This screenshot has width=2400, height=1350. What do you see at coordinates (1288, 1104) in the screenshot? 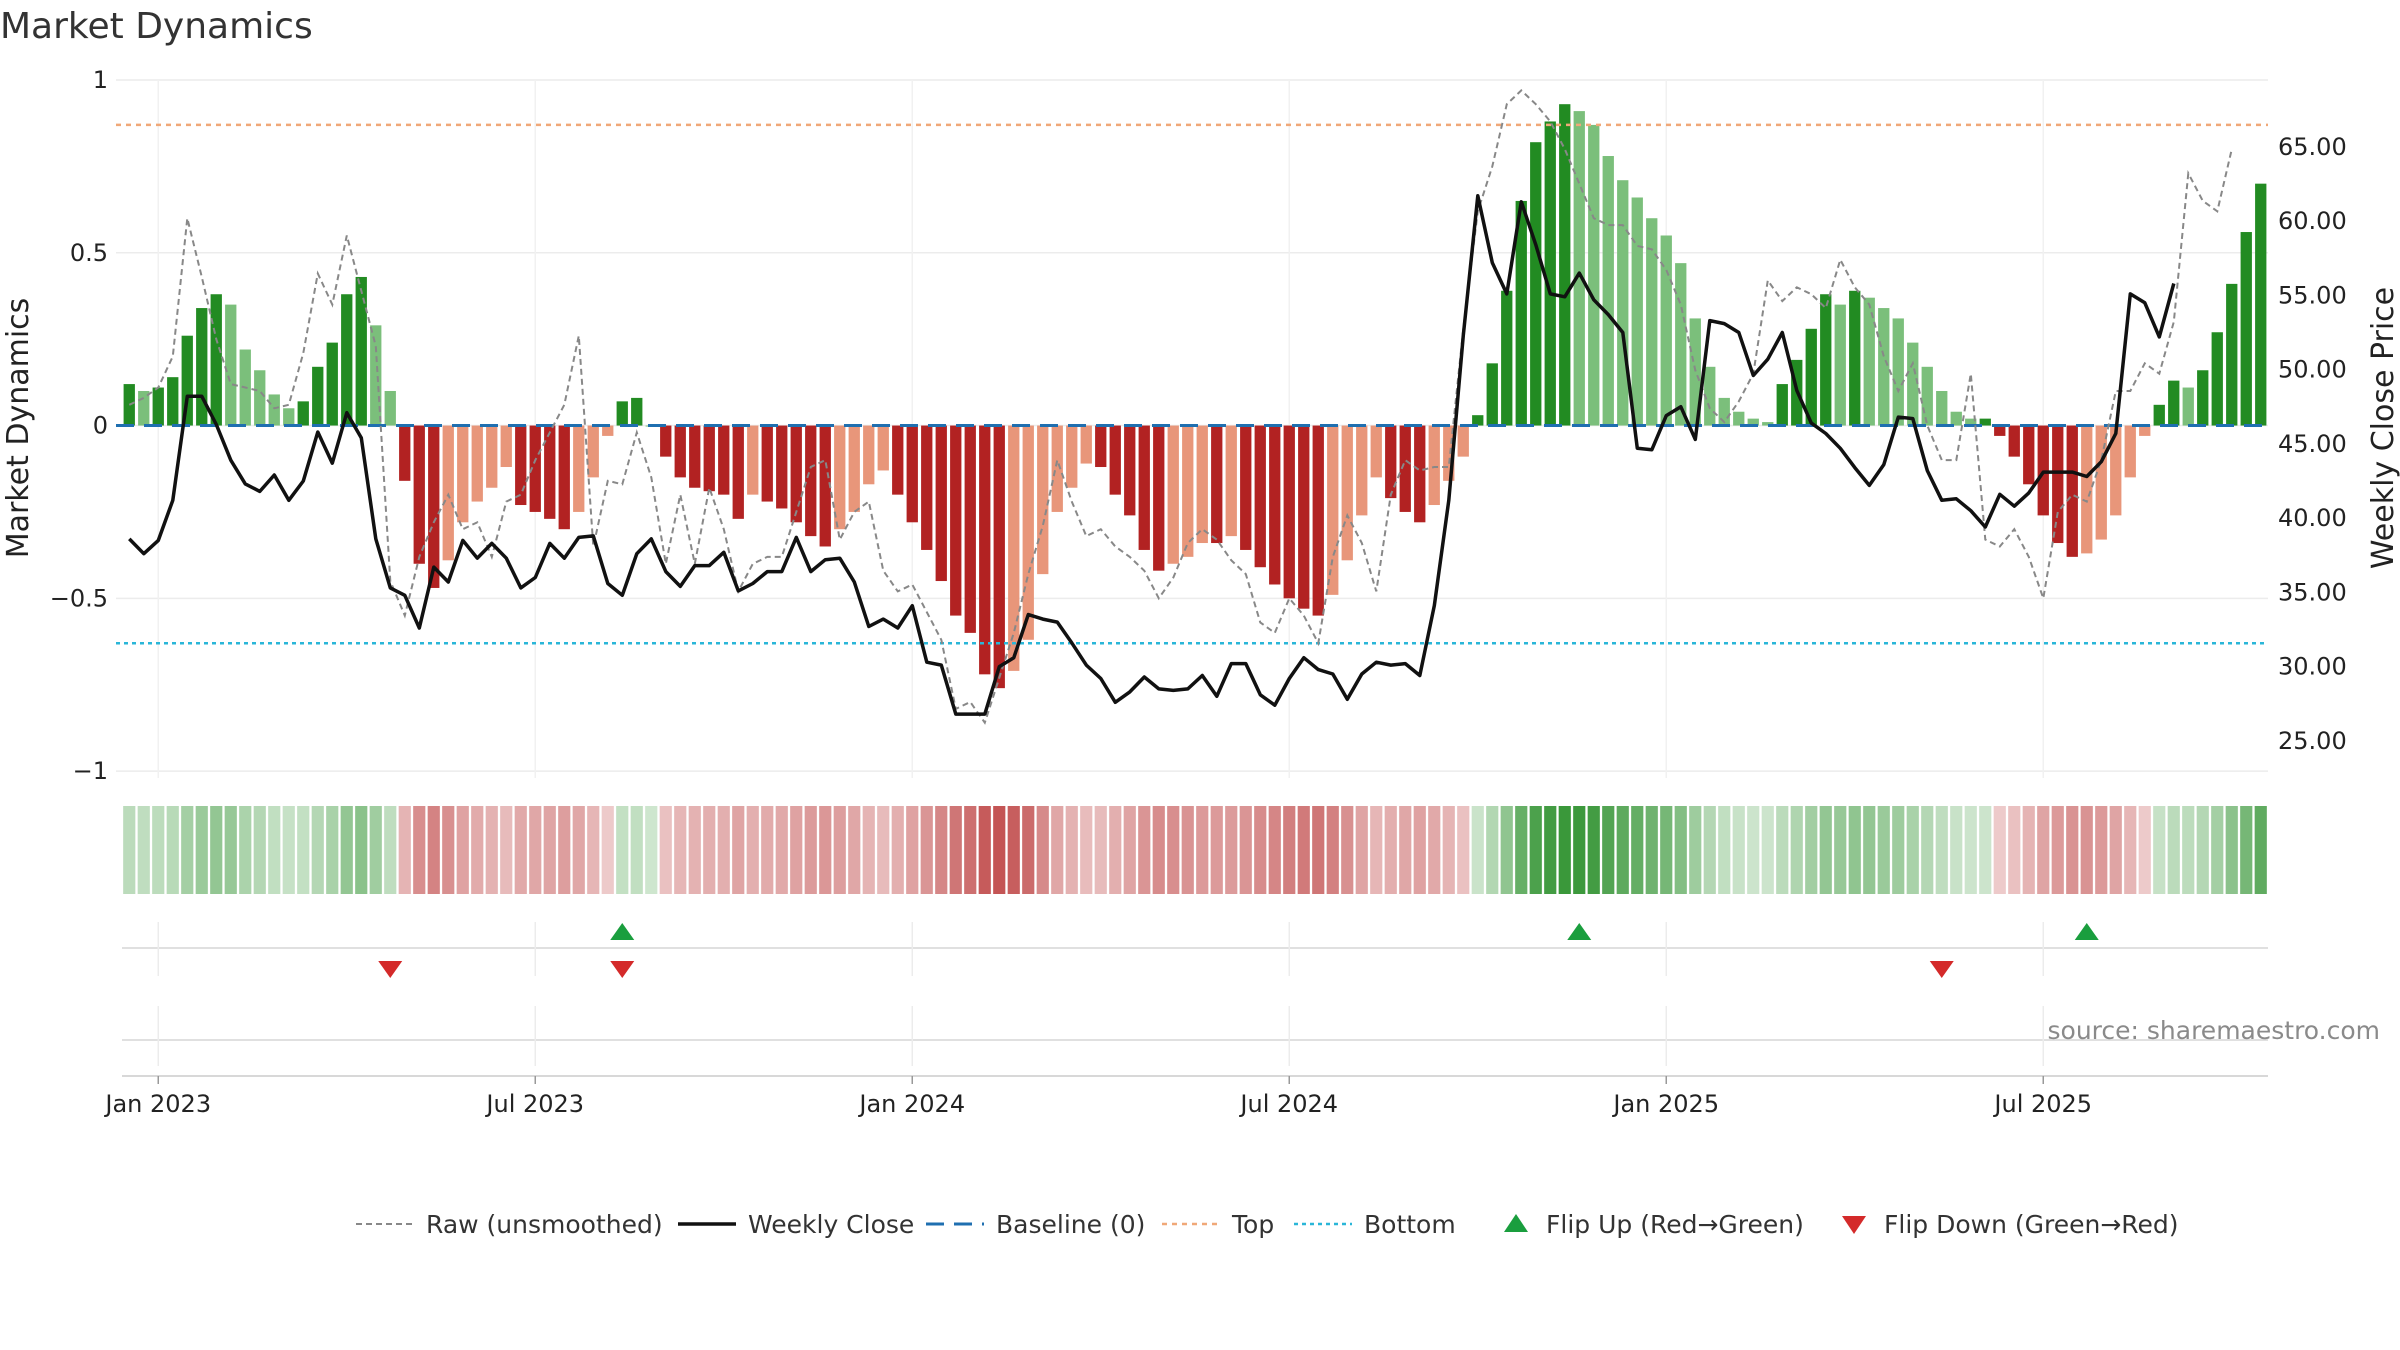
I see `x-tick-label: Jul 2024` at bounding box center [1288, 1104].